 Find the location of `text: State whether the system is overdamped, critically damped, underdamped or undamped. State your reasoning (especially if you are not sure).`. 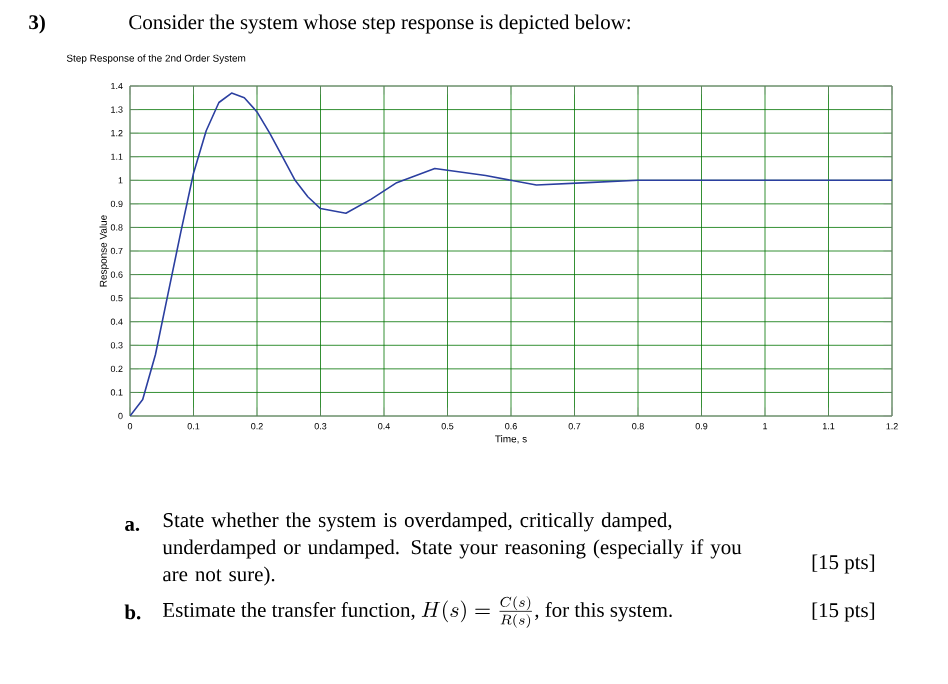

text: State whether the system is overdamped, critically damped, underdamped or undamped. State your reasoning (especially if you are not sure). is located at coordinates (452, 549).